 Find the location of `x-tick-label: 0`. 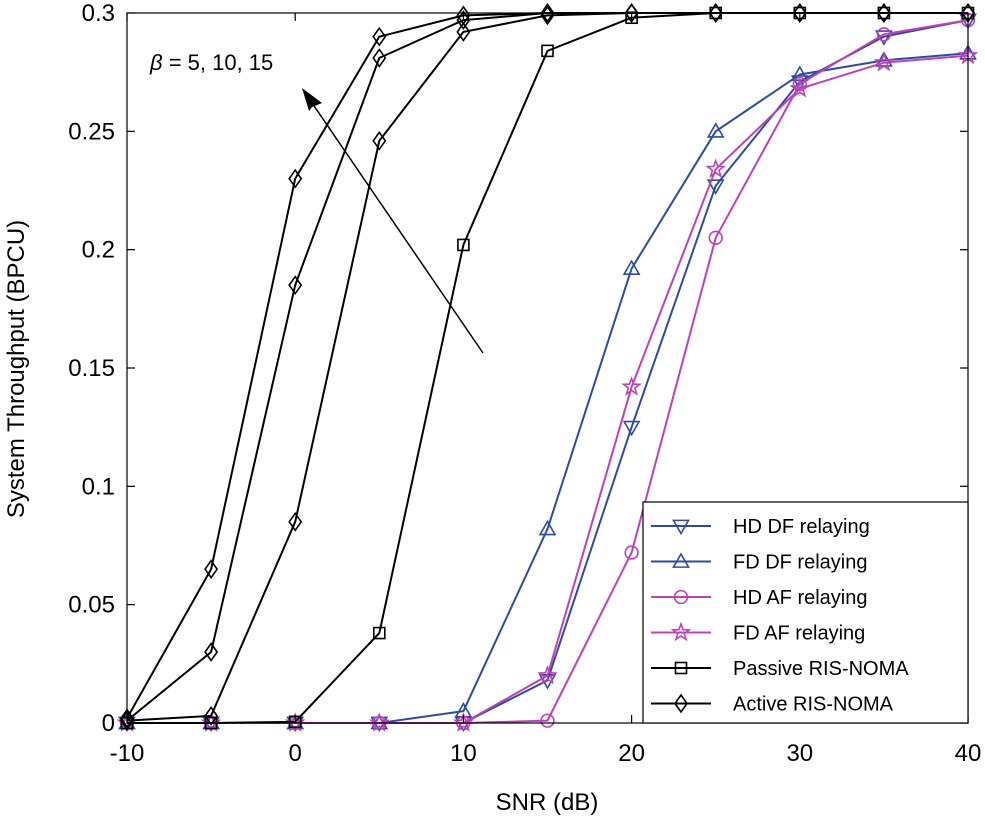

x-tick-label: 0 is located at coordinates (295, 753).